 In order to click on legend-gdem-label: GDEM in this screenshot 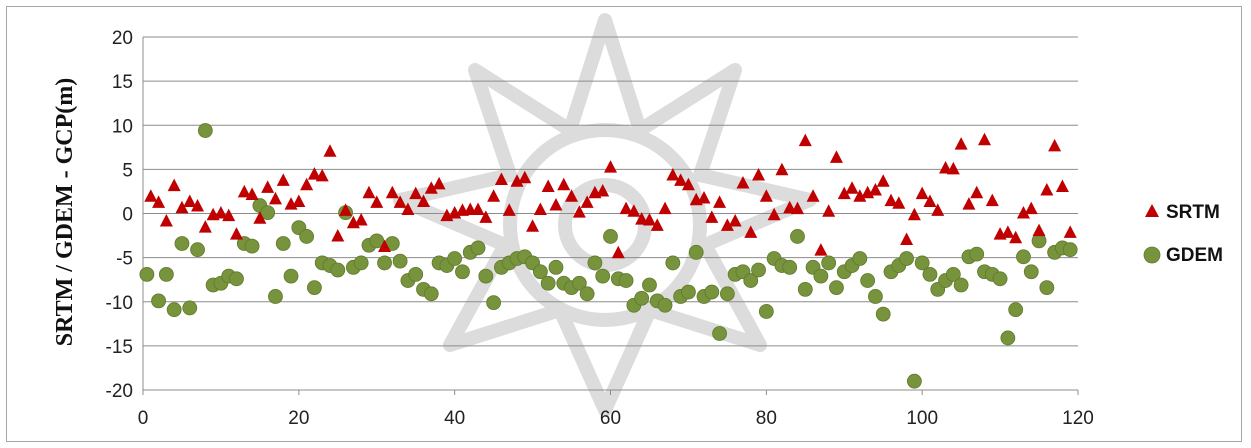, I will do `click(1194, 255)`.